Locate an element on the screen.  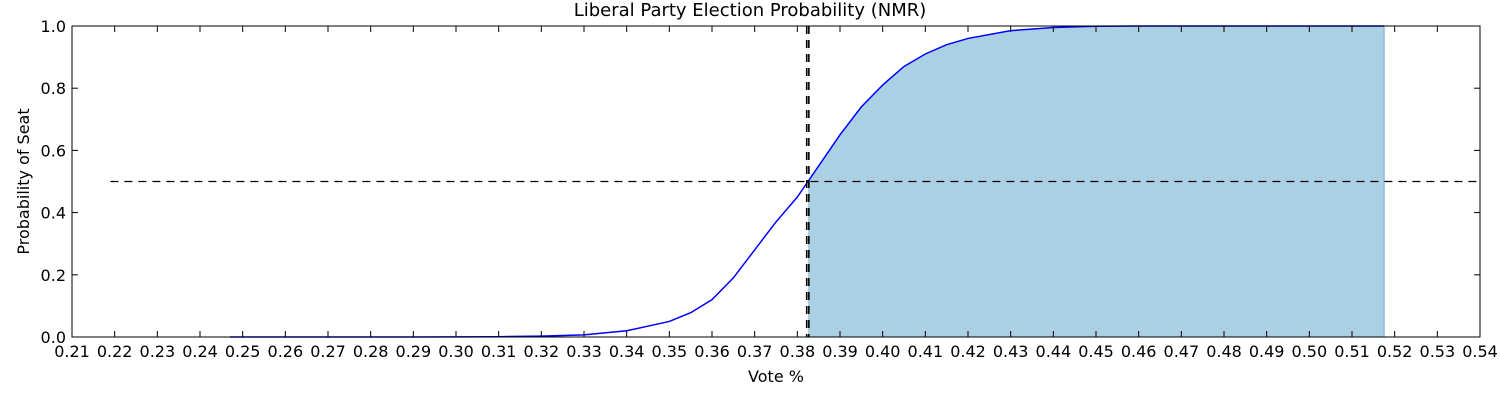
x-tick-label: 0.48 is located at coordinates (1224, 351).